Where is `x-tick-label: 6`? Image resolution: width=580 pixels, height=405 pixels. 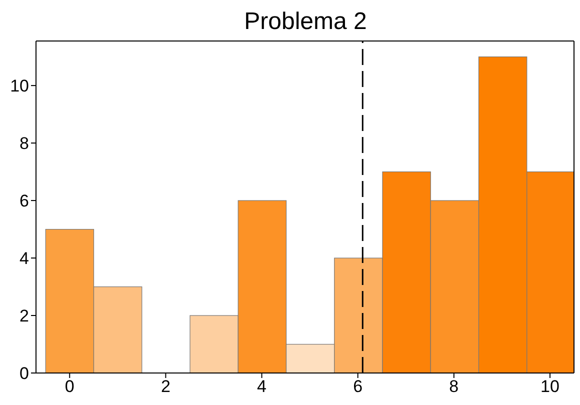 x-tick-label: 6 is located at coordinates (358, 386).